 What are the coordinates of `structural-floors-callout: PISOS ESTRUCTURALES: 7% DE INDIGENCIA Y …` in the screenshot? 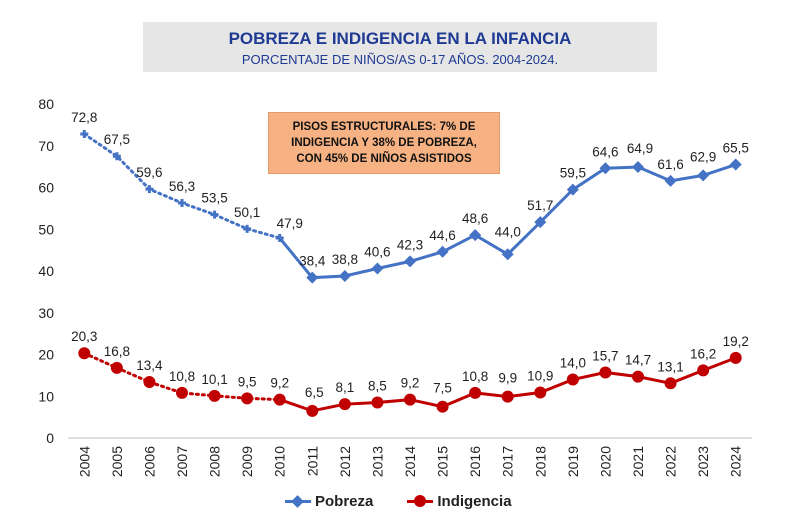 It's located at (384, 143).